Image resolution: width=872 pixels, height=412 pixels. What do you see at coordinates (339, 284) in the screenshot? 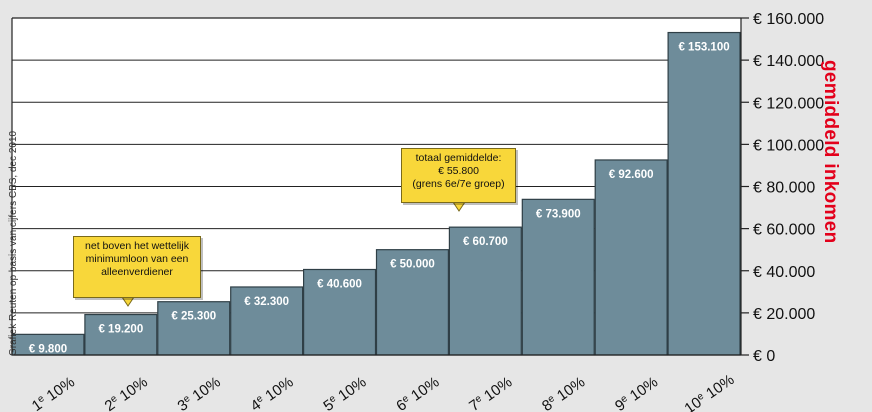
I see `bar-value-label: € 40.600` at bounding box center [339, 284].